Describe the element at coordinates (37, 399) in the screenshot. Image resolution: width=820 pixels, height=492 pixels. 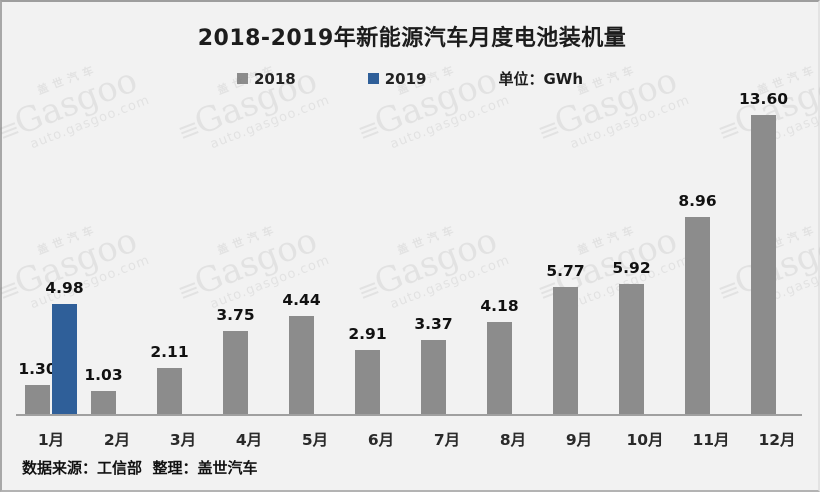
I see `bar-2018-1月` at that location.